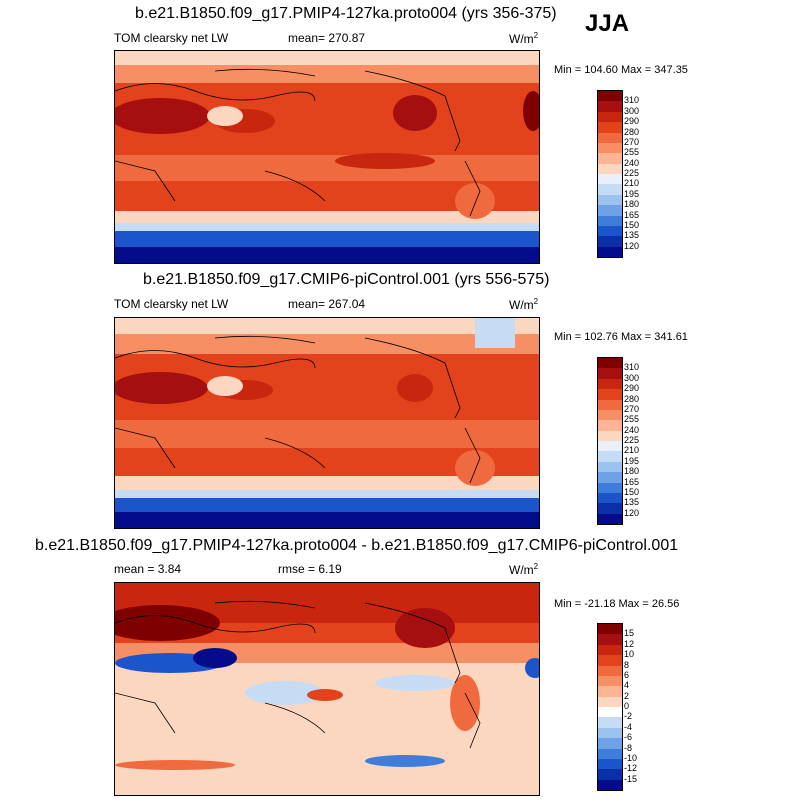 Image resolution: width=800 pixels, height=800 pixels. Describe the element at coordinates (215, 658) in the screenshot. I see `panel3-cool-india` at that location.